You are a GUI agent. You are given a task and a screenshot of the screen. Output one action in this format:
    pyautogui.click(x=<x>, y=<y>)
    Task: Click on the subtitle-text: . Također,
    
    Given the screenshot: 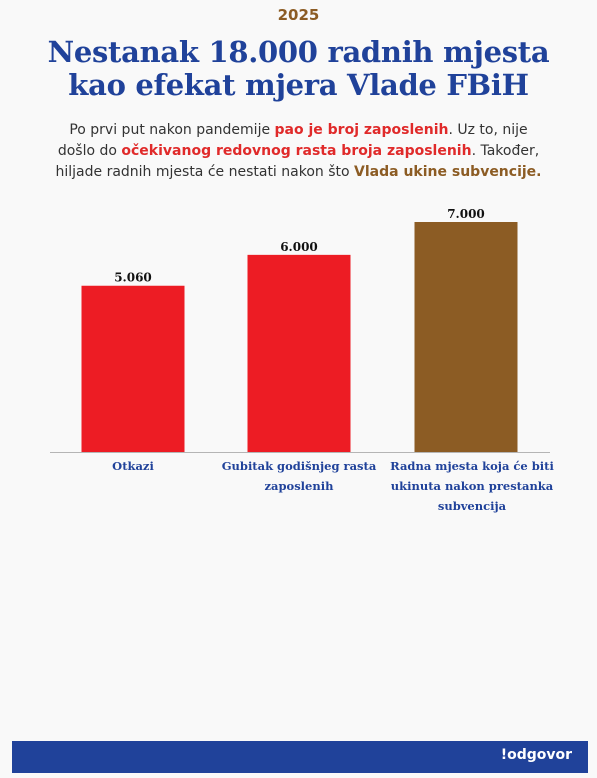 What is the action you would take?
    pyautogui.click(x=505, y=151)
    